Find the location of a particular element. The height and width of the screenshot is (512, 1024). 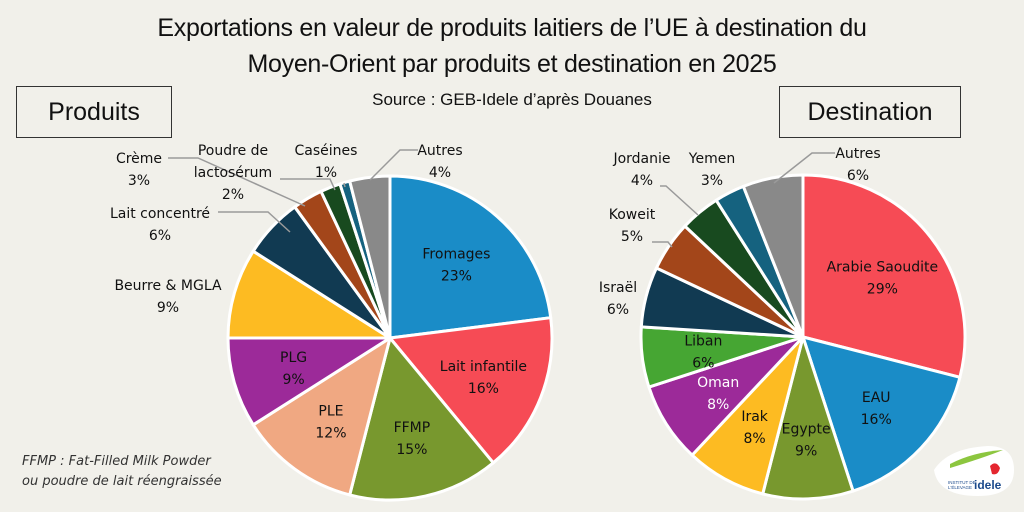

logo-mark-icon is located at coordinates (995, 469).